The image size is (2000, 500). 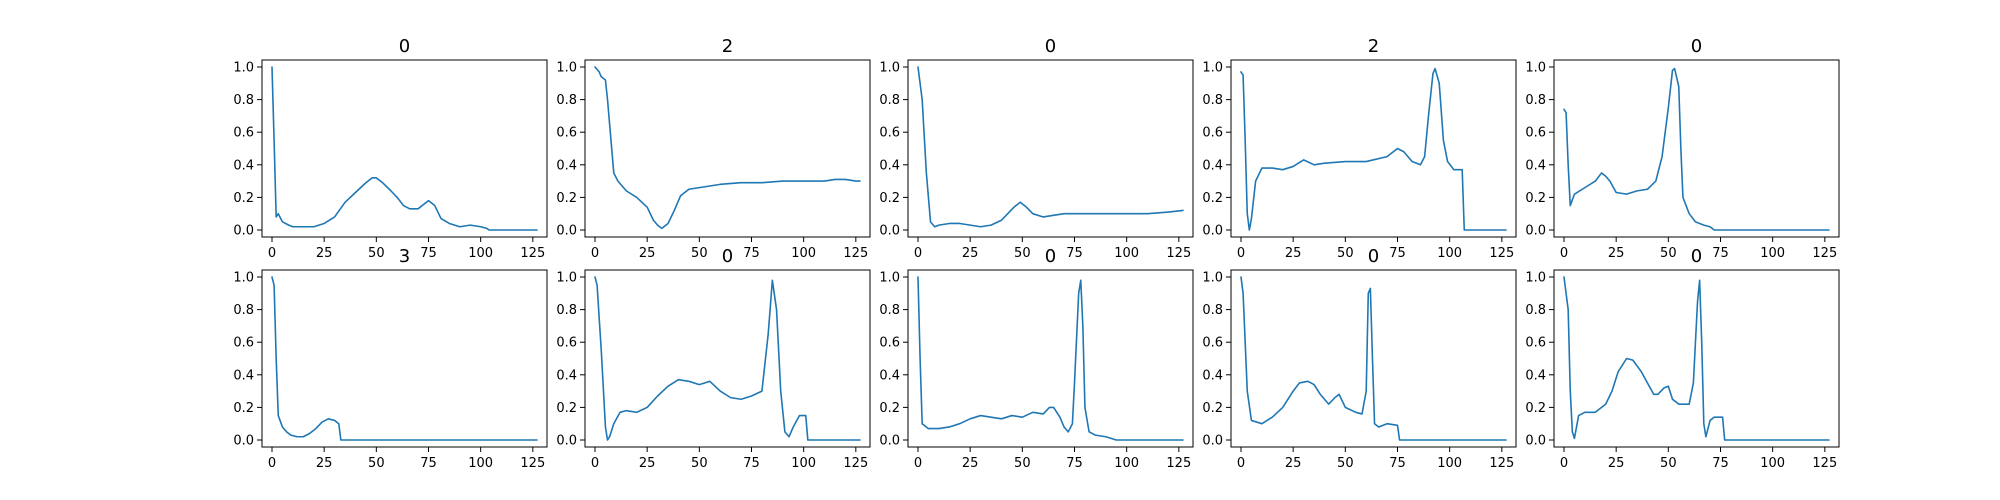 What do you see at coordinates (404, 256) in the screenshot?
I see `subplot-title: 3` at bounding box center [404, 256].